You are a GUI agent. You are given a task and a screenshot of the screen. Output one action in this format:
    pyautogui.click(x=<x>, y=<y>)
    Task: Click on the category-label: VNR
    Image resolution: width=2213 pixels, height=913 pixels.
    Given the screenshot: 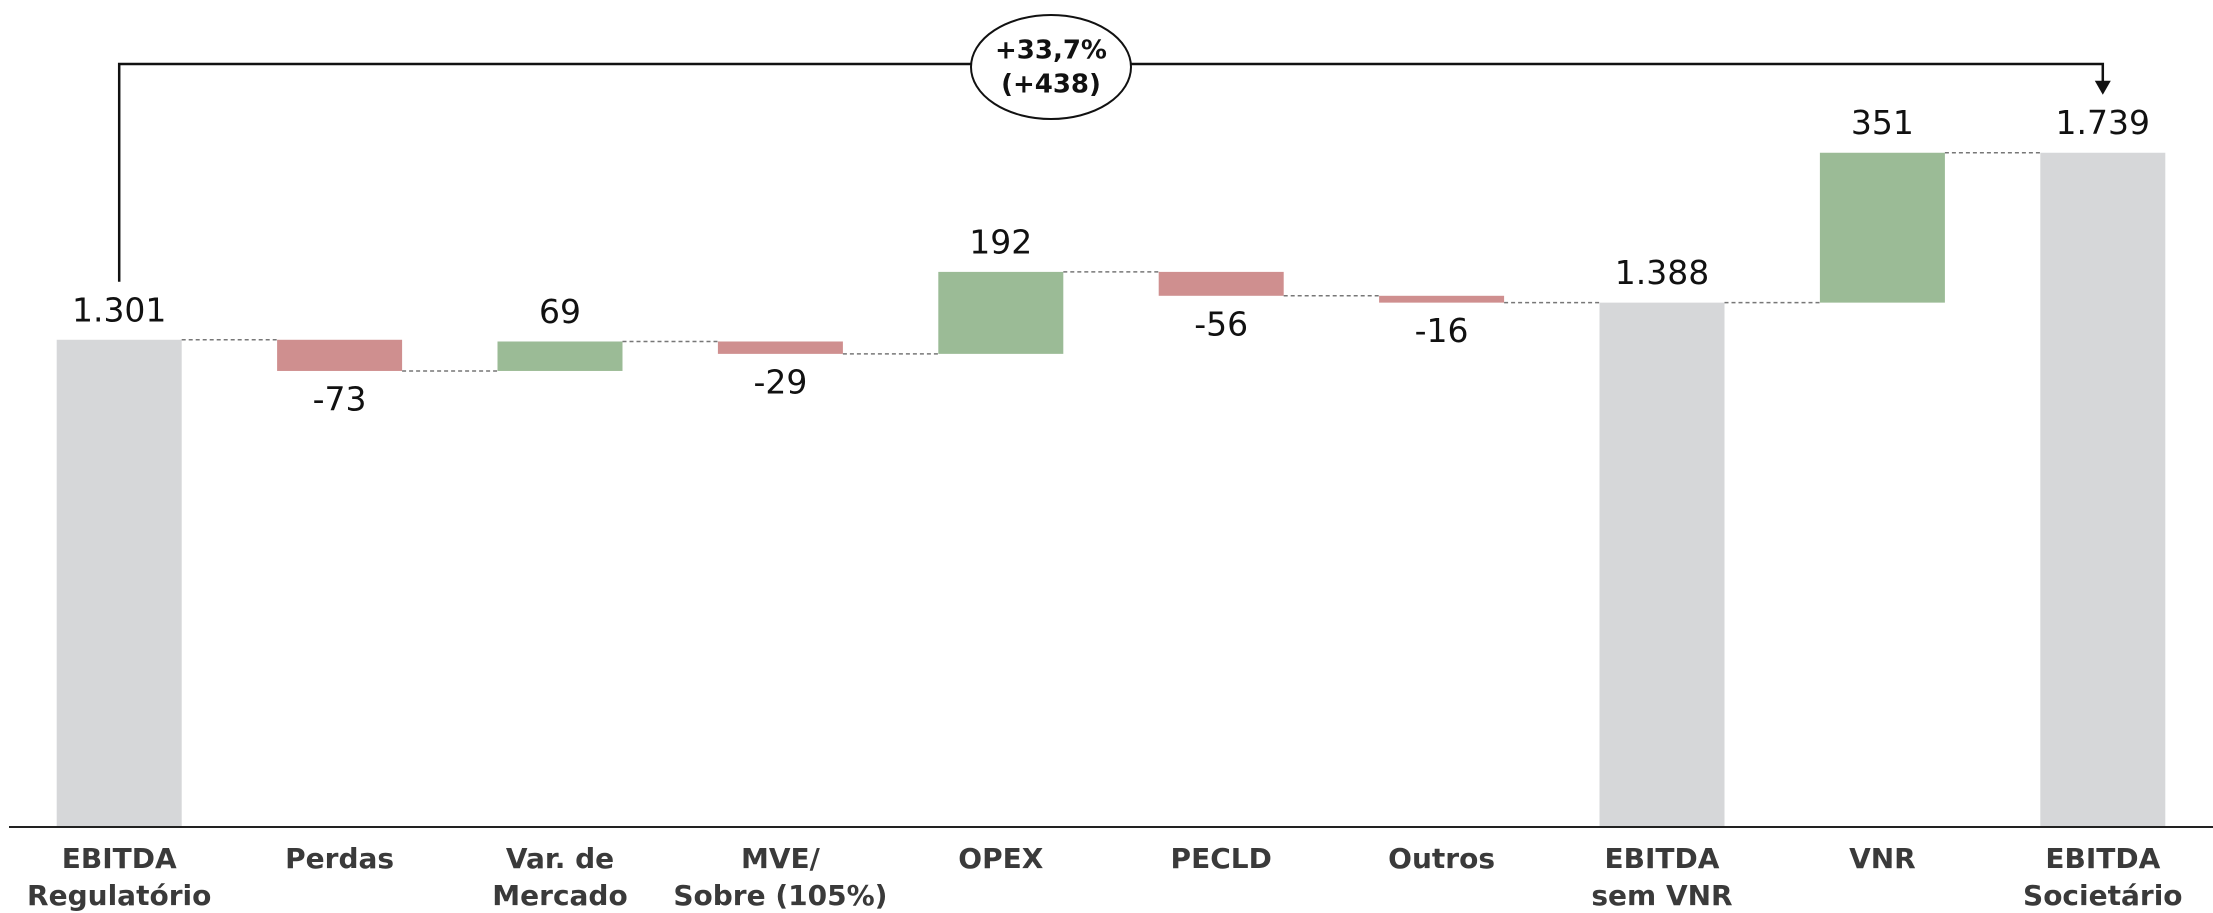 What is the action you would take?
    pyautogui.click(x=1882, y=858)
    